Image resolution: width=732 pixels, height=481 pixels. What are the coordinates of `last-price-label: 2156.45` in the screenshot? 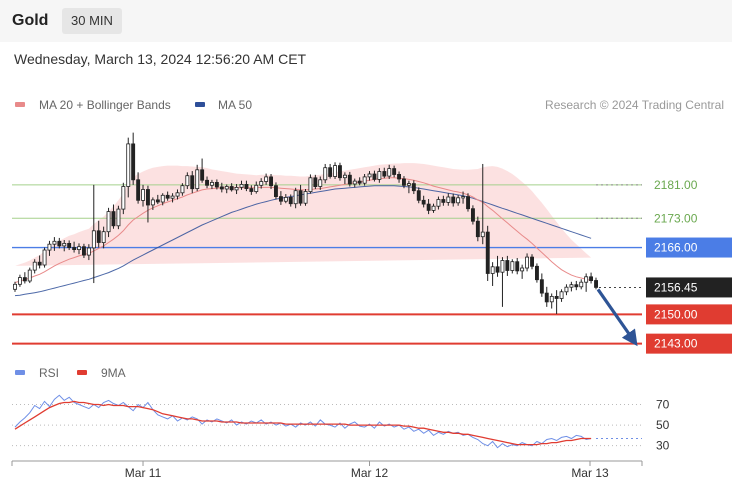 It's located at (676, 287).